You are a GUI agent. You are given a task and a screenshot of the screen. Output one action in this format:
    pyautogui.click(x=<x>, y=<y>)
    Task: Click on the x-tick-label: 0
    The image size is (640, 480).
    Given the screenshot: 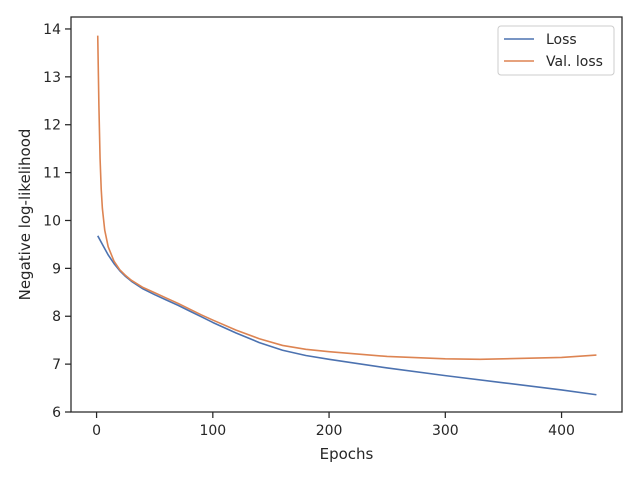 What is the action you would take?
    pyautogui.click(x=96, y=431)
    